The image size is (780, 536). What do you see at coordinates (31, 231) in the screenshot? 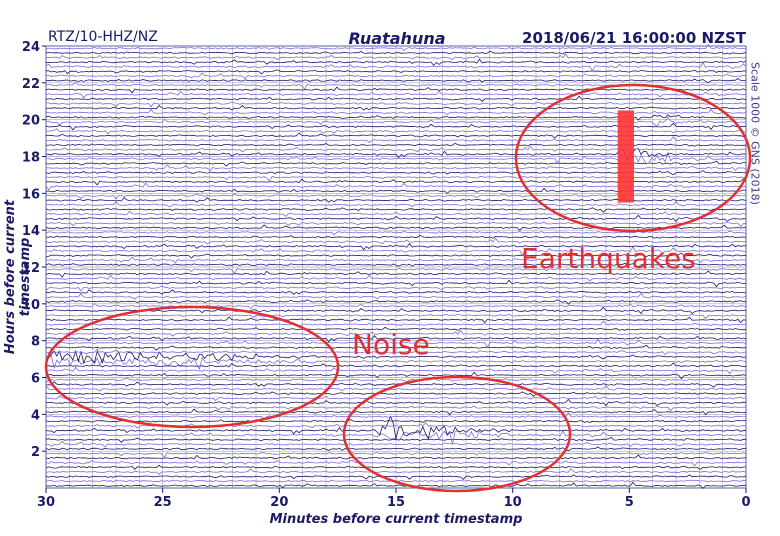
I see `y-tick-label: 14` at bounding box center [31, 231].